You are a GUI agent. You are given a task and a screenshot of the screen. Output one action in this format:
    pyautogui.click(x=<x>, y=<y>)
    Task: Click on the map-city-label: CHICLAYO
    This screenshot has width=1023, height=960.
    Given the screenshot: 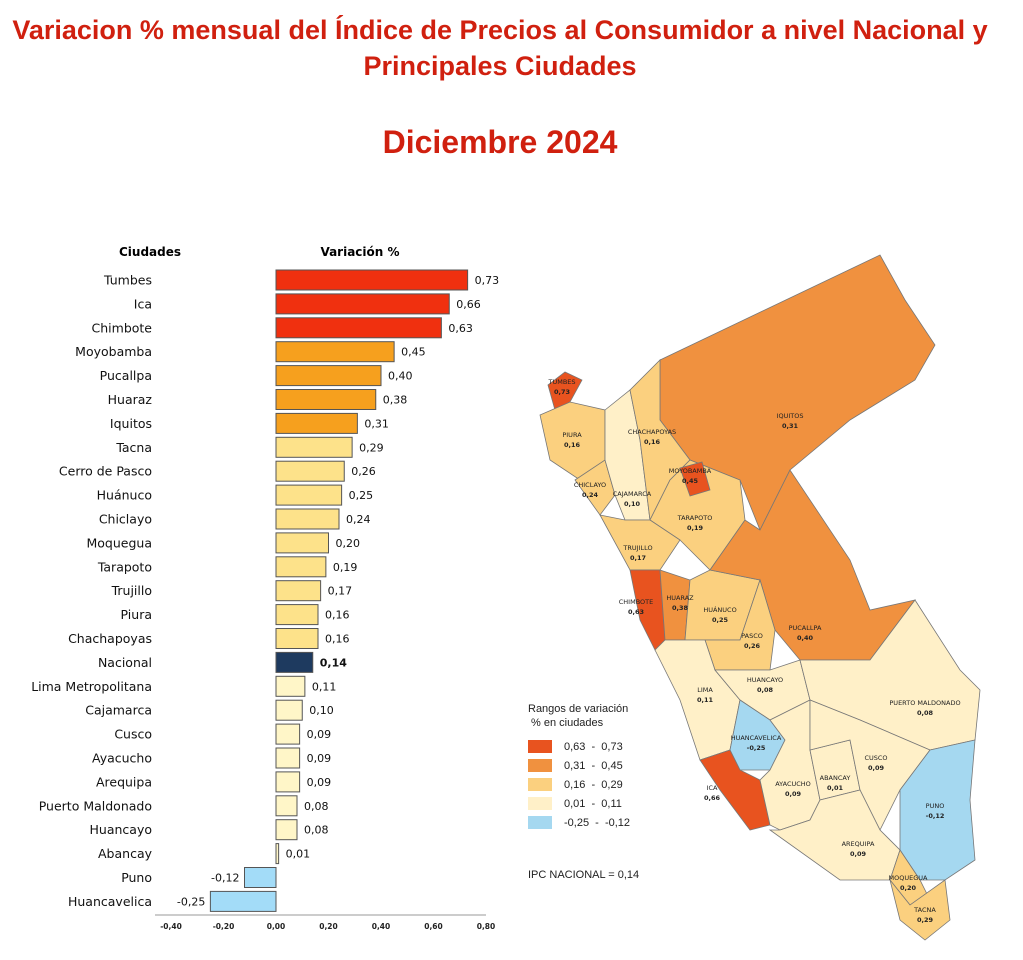 What is the action you would take?
    pyautogui.click(x=590, y=485)
    